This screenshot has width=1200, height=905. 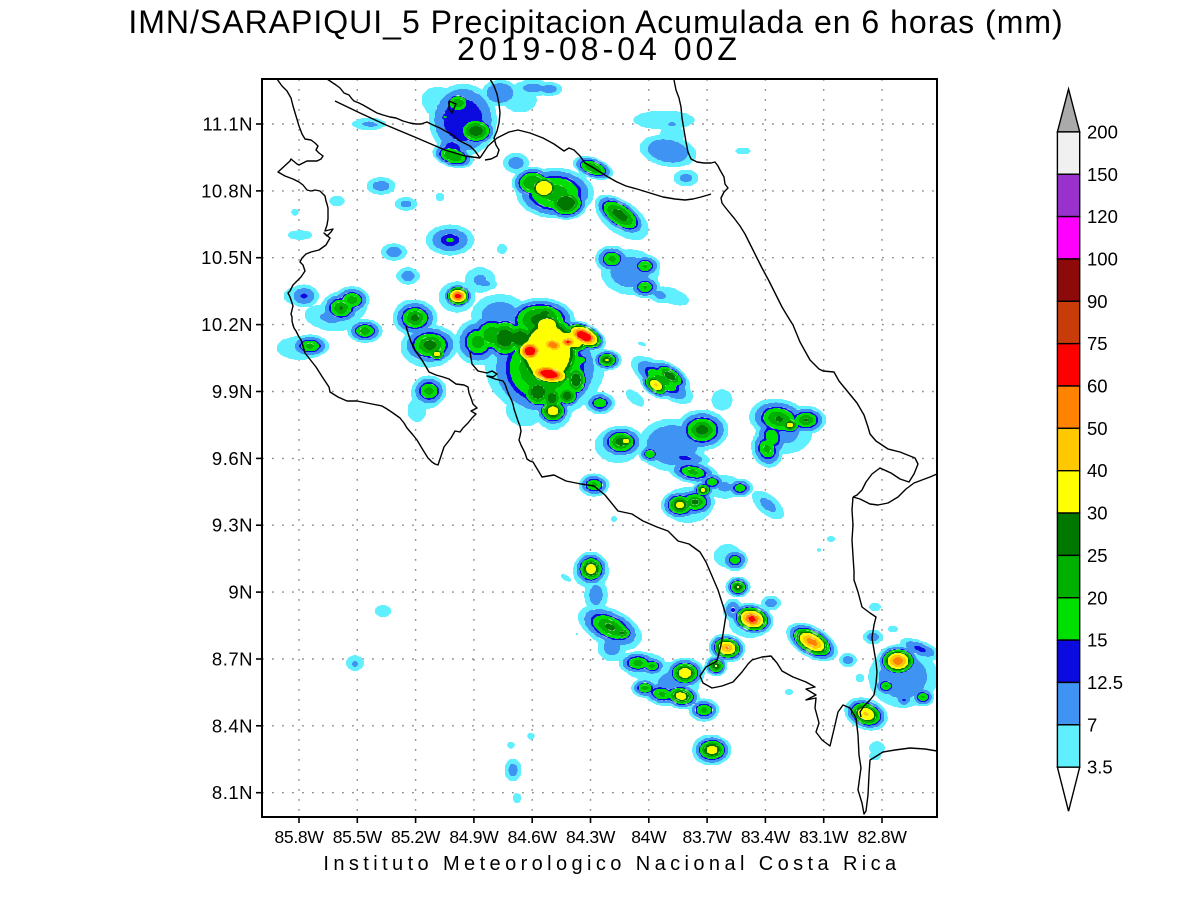 What do you see at coordinates (649, 837) in the screenshot?
I see `svg-text: 84W` at bounding box center [649, 837].